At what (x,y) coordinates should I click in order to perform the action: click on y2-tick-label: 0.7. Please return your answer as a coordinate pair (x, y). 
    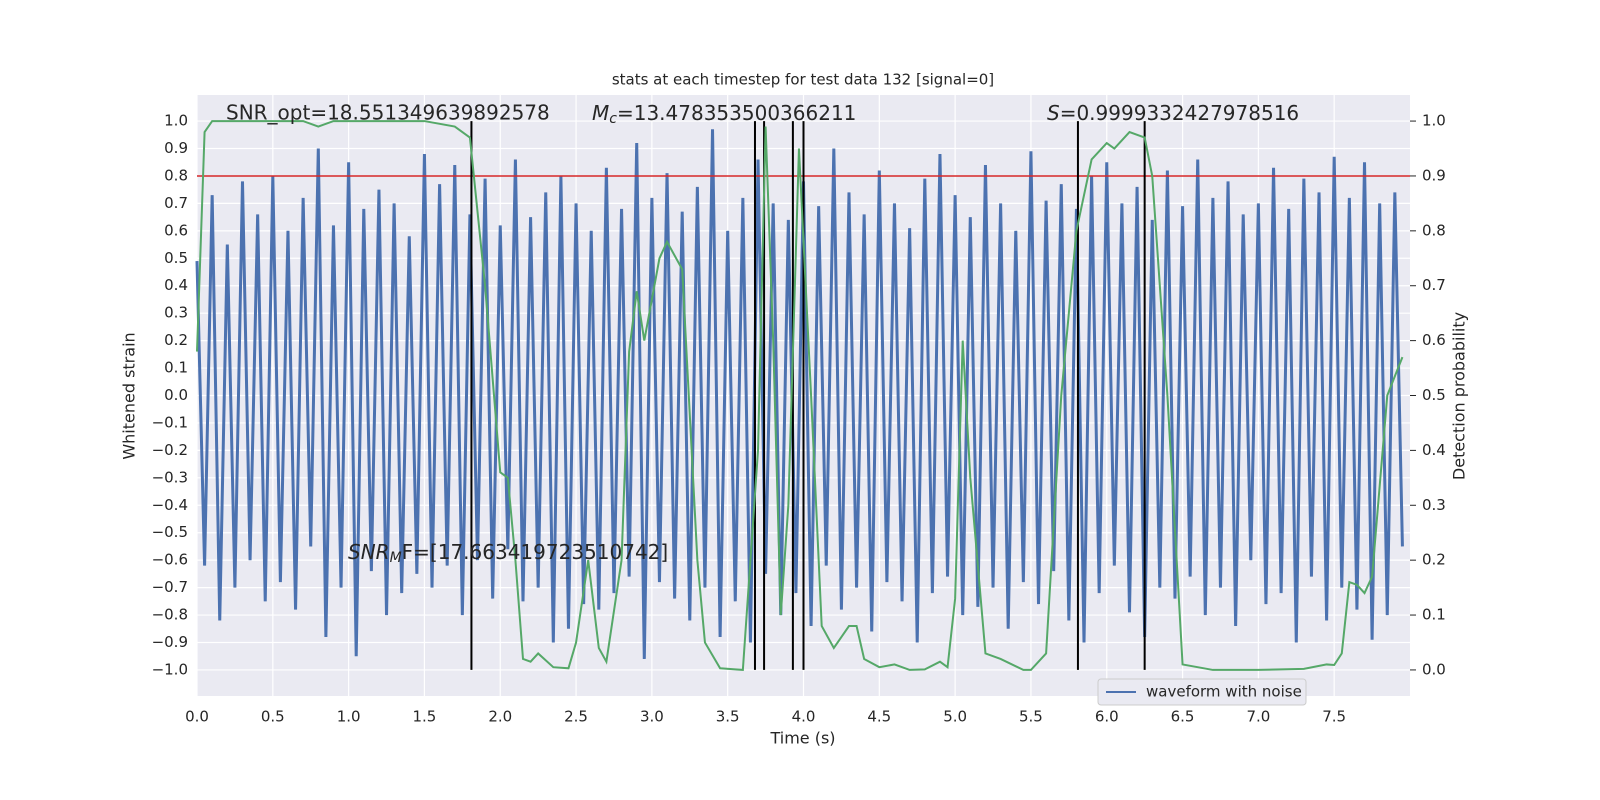
    Looking at the image, I should click on (1434, 285).